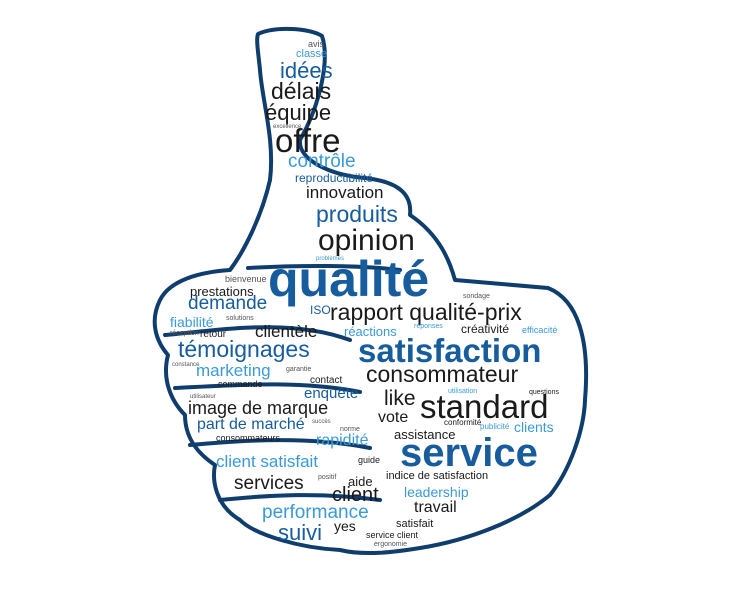 The image size is (746, 597). What do you see at coordinates (222, 291) in the screenshot?
I see `word-prestations: prestations` at bounding box center [222, 291].